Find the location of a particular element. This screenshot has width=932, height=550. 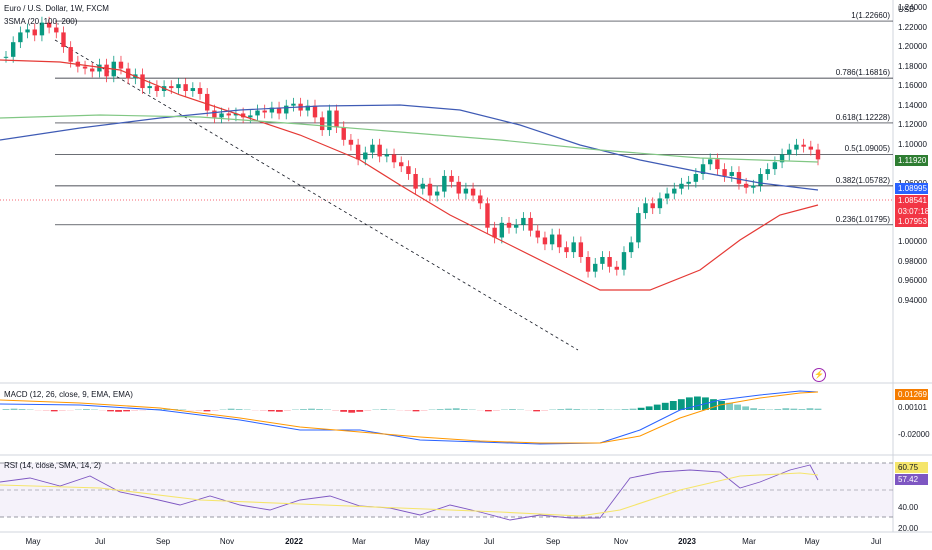

lightning-icon: ⚡ is located at coordinates (819, 375).